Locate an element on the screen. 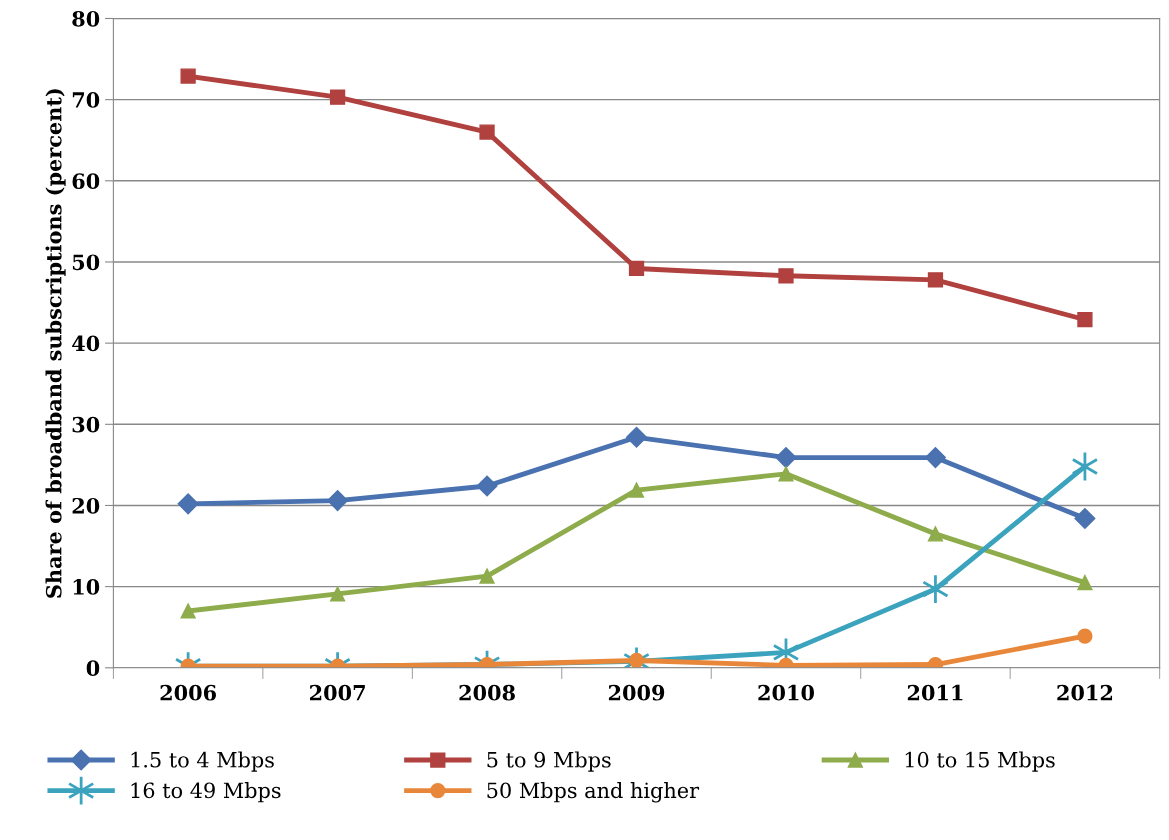 The width and height of the screenshot is (1169, 840). legend-label: 10 to 15 Mbps is located at coordinates (980, 761).